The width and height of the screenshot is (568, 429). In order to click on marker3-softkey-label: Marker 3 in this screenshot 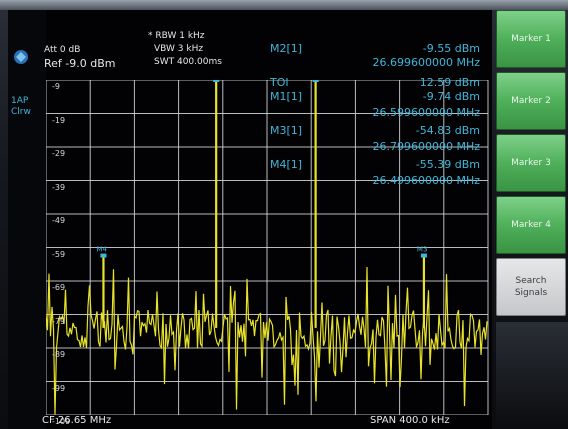, I will do `click(531, 163)`.